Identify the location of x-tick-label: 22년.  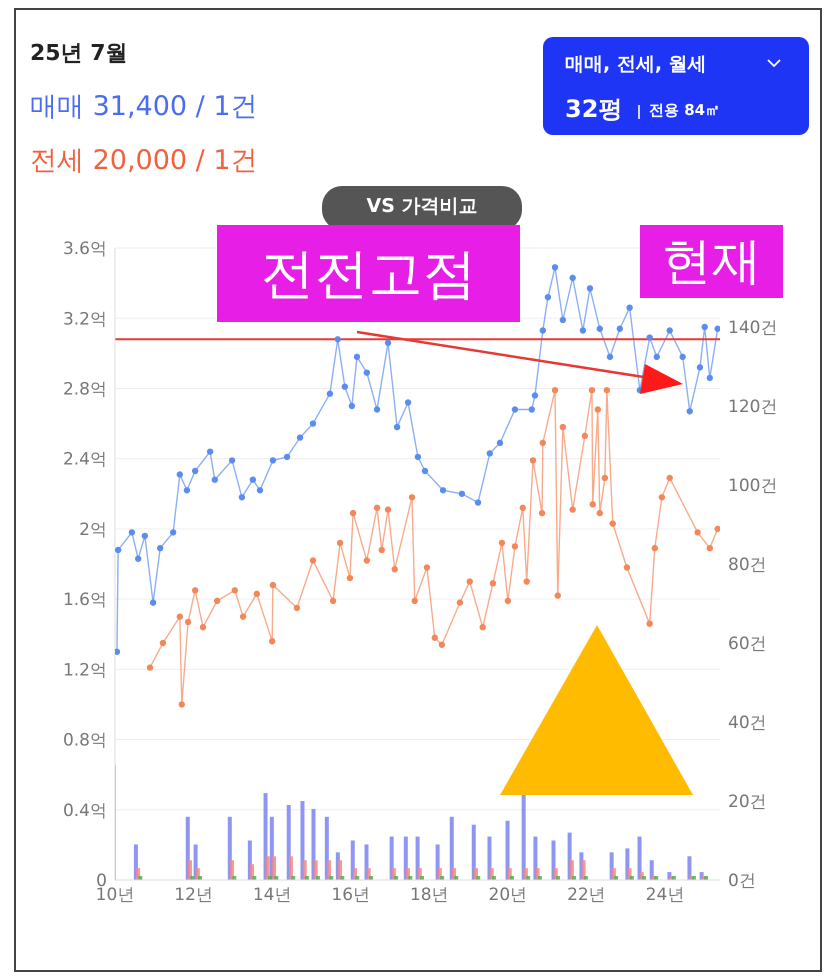
(586, 895).